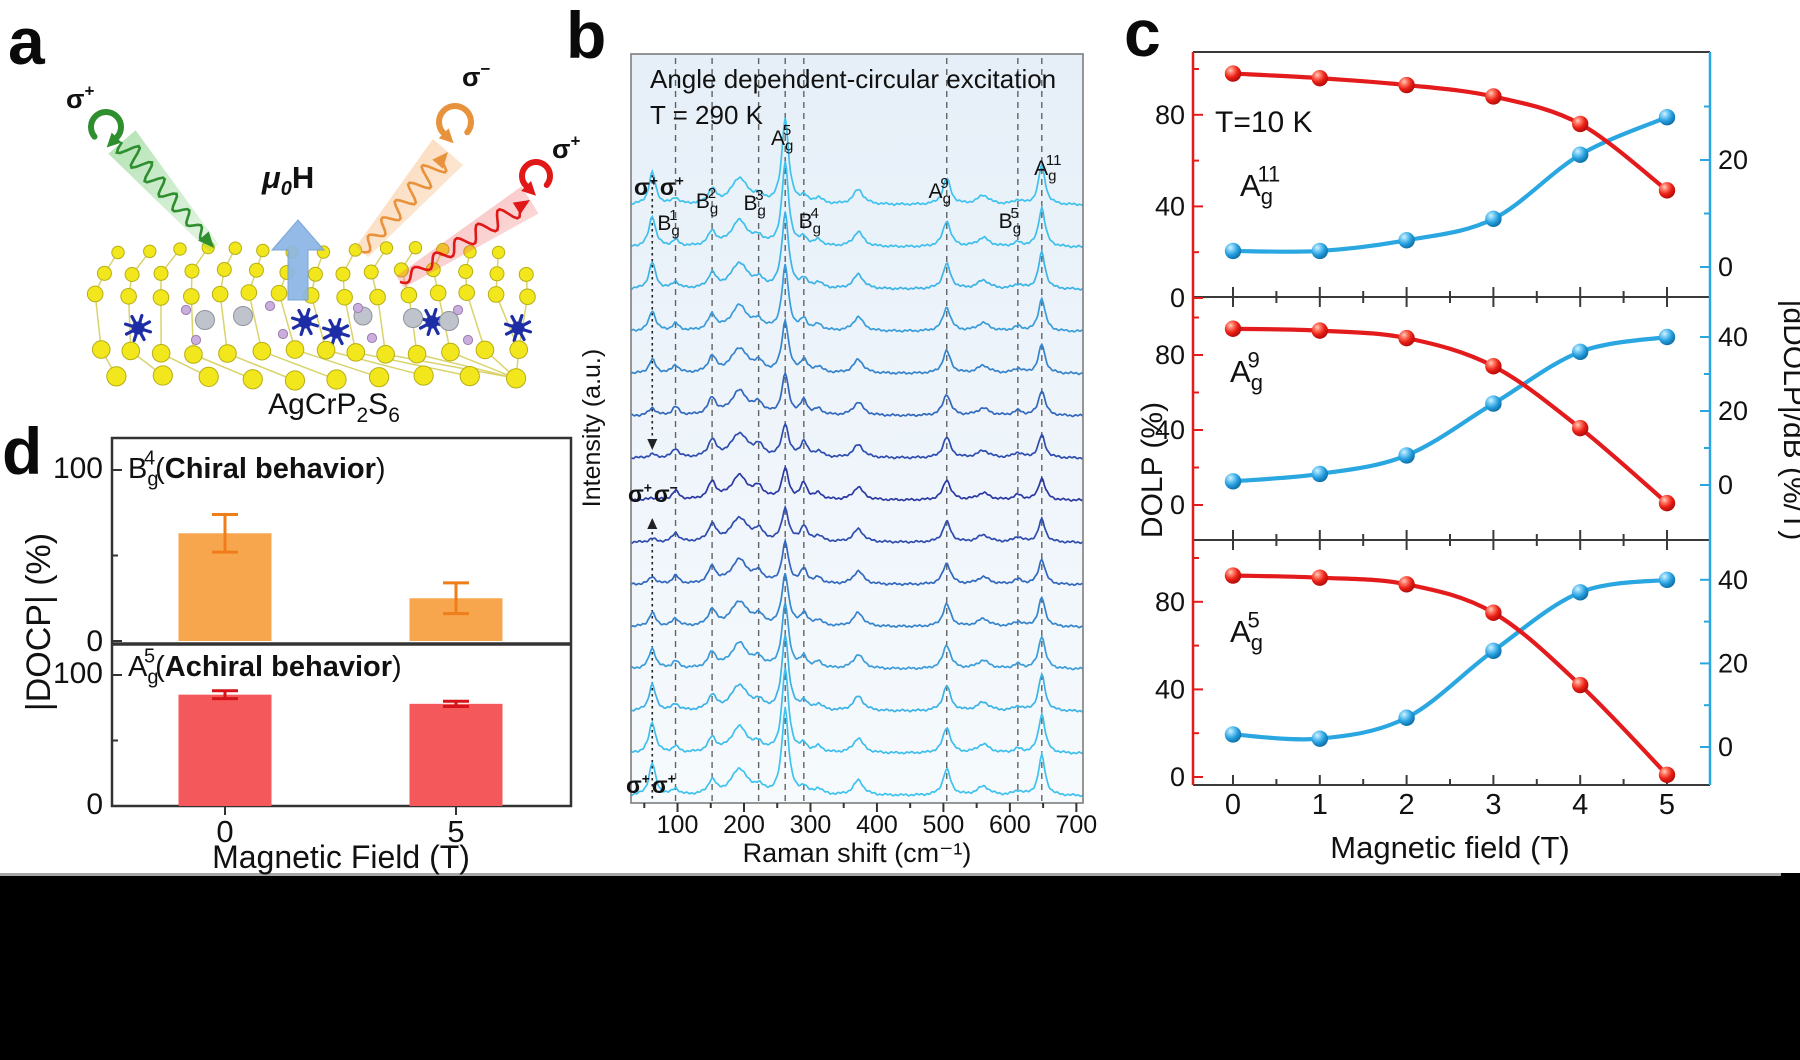  Describe the element at coordinates (319, 247) in the screenshot. I see `crystal-illustration` at that location.